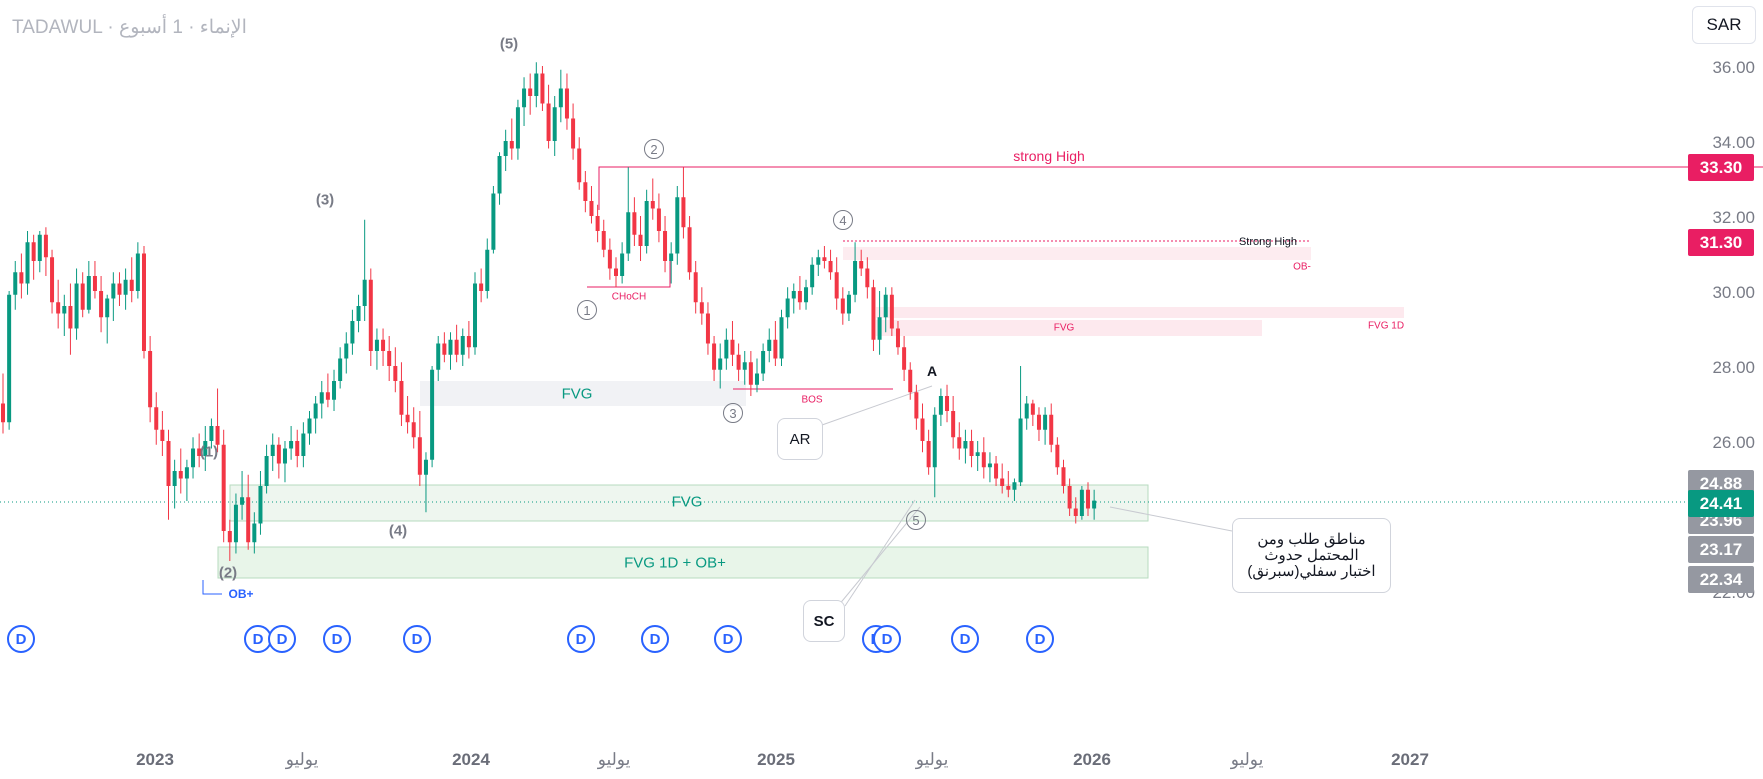  Describe the element at coordinates (302, 759) in the screenshot. I see `time-label-july: يوليو` at that location.